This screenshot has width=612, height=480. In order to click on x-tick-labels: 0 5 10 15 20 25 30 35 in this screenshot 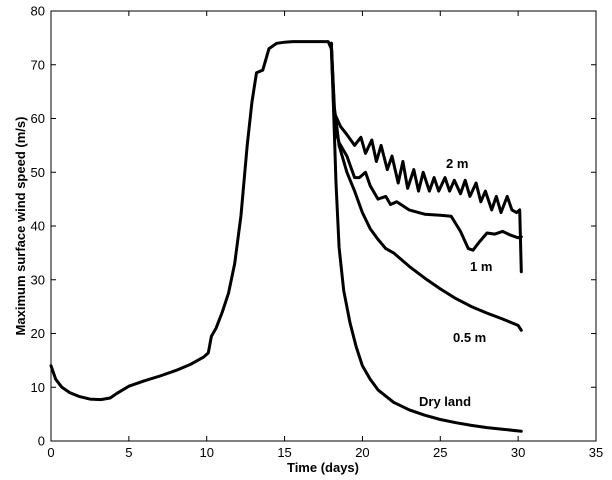, I will do `click(325, 452)`.